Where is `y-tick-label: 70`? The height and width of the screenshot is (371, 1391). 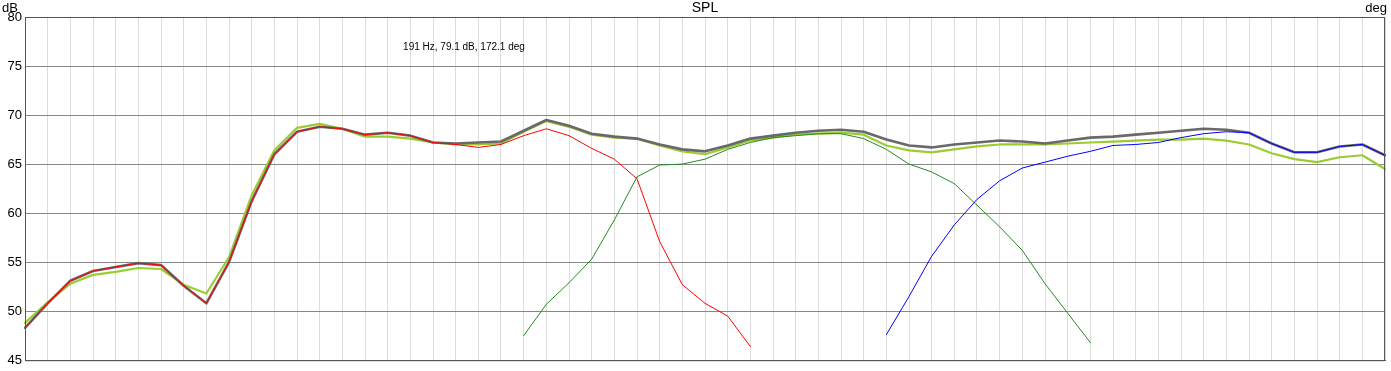 y-tick-label: 70 is located at coordinates (14, 114).